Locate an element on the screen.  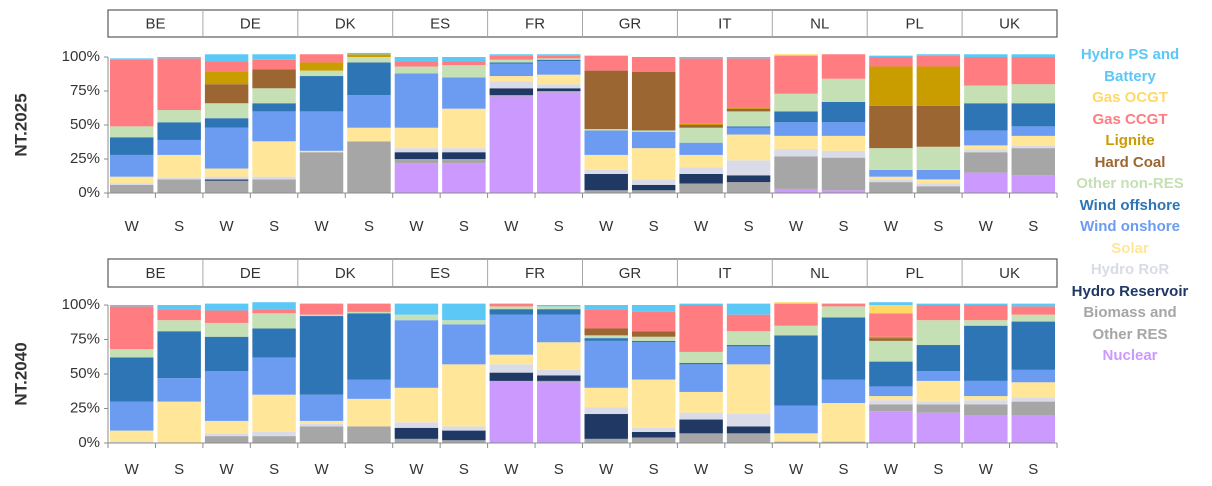
legend-entry: Wind offshore is located at coordinates (1130, 205).